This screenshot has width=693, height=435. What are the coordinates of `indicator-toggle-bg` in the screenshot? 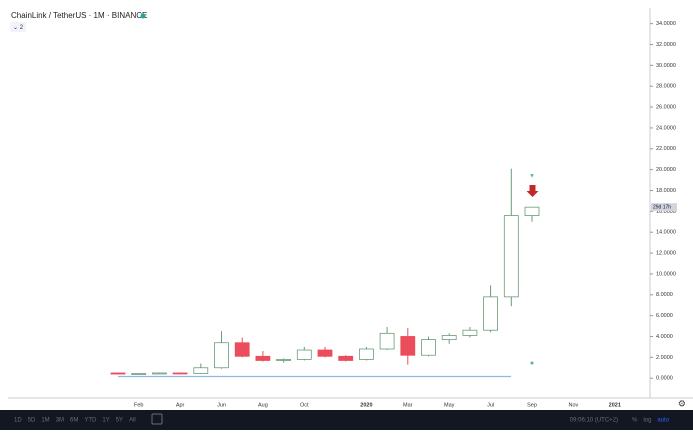 It's located at (18, 27).